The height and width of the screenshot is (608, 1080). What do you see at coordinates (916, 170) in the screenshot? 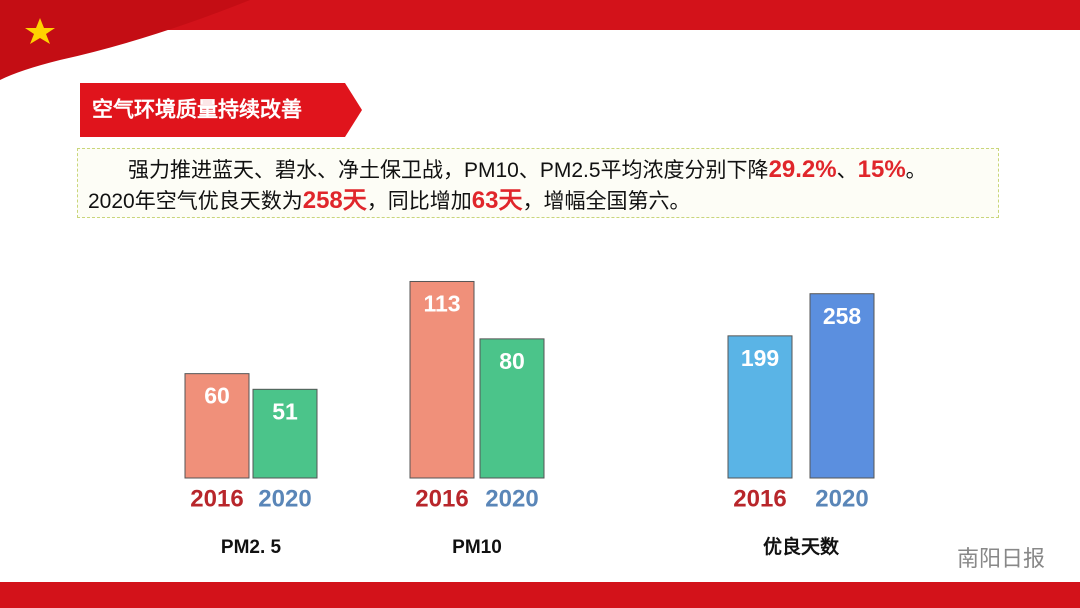
I see `body-text: 。` at bounding box center [916, 170].